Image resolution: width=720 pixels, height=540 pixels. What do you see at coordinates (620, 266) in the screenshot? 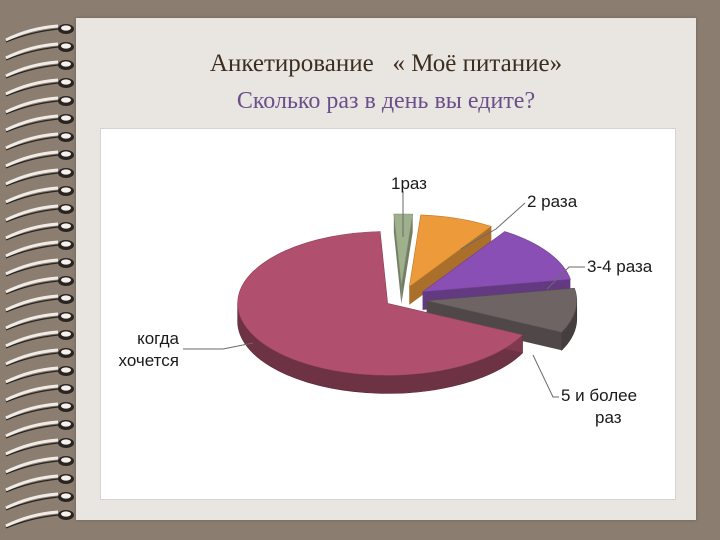
I see `slice-label: 3-4 раза` at bounding box center [620, 266].